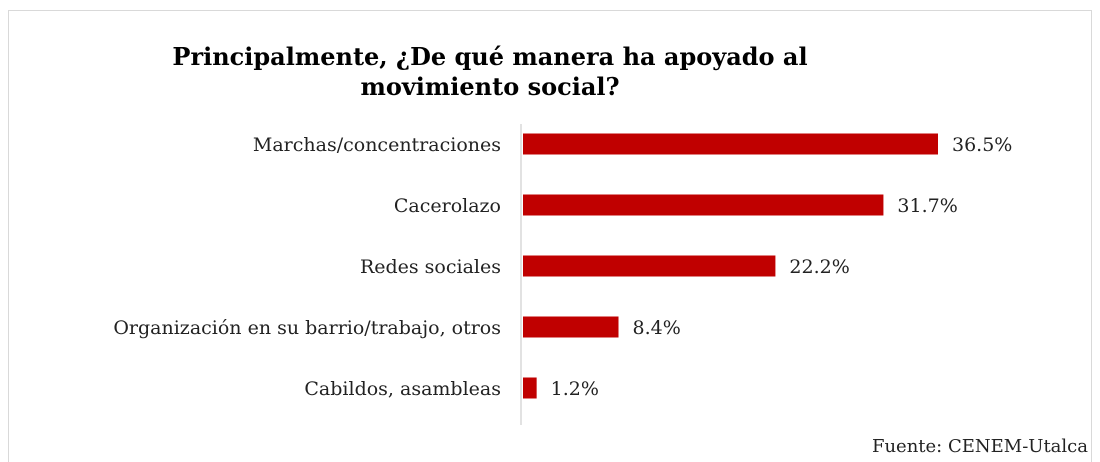 This screenshot has width=1100, height=462. I want to click on category-label: Cabildos, asambleas, so click(402, 389).